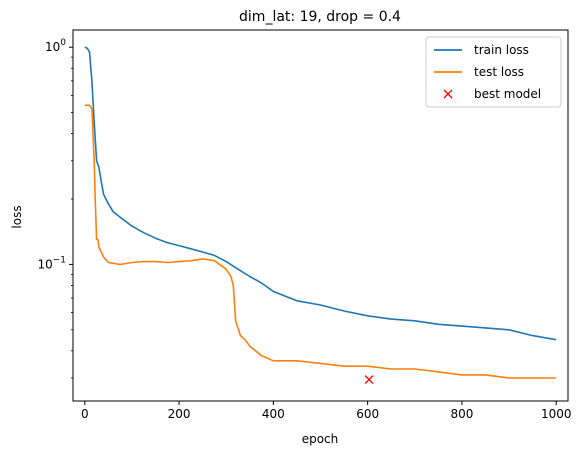  What do you see at coordinates (369, 380) in the screenshot?
I see `best-model-marker` at bounding box center [369, 380].